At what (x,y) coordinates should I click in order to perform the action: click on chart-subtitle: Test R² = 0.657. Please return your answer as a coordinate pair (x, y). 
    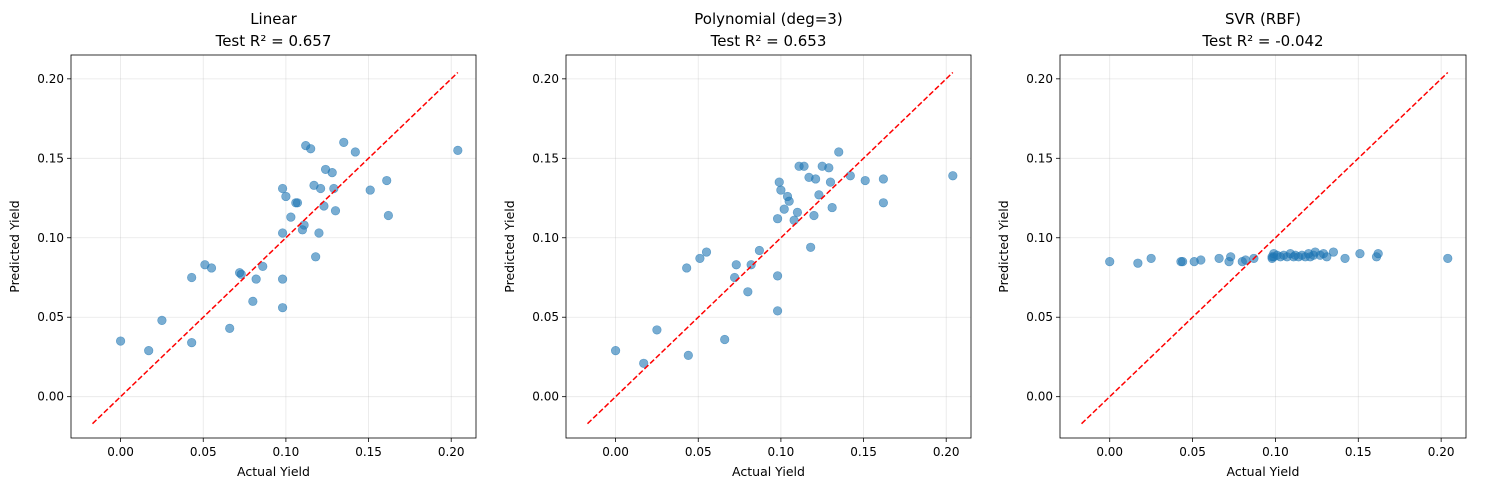
    Looking at the image, I should click on (273, 41).